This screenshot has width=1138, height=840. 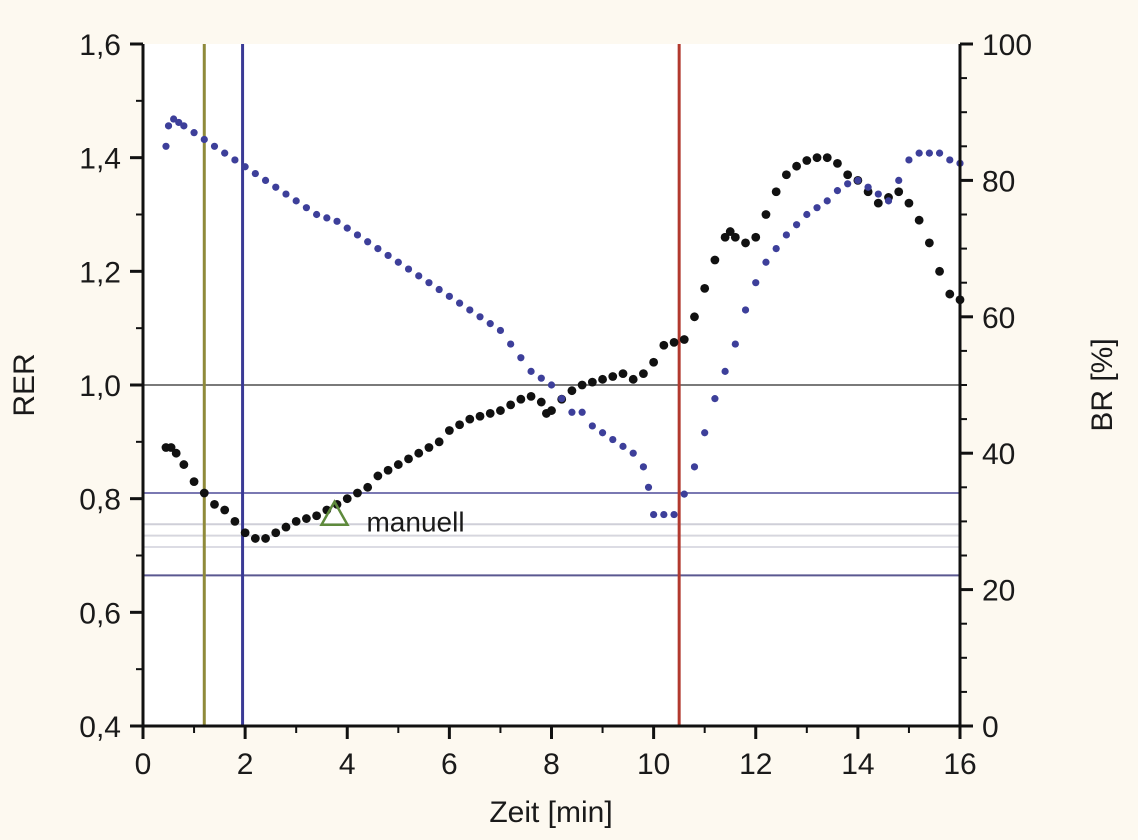 I want to click on y-right-tick-label: 80, so click(x=998, y=181).